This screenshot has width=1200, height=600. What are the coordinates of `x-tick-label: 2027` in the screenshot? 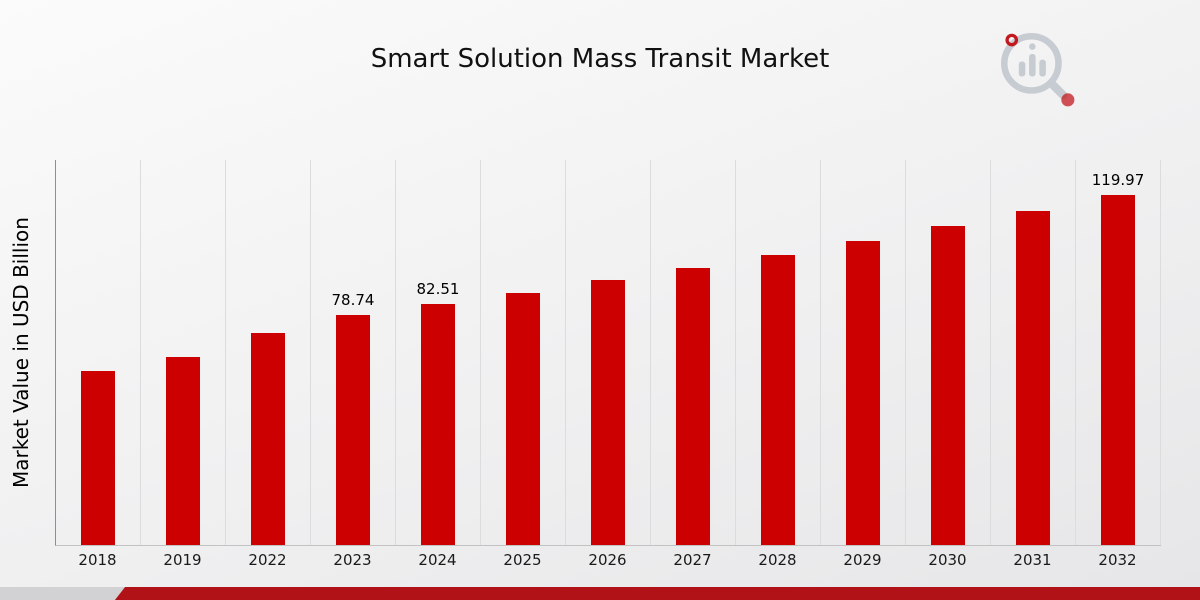 It's located at (692, 560).